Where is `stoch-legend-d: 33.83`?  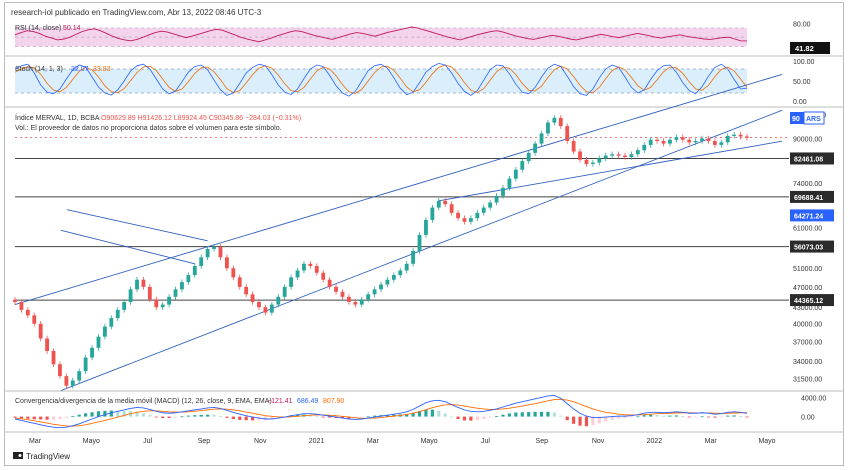 stoch-legend-d: 33.83 is located at coordinates (102, 69).